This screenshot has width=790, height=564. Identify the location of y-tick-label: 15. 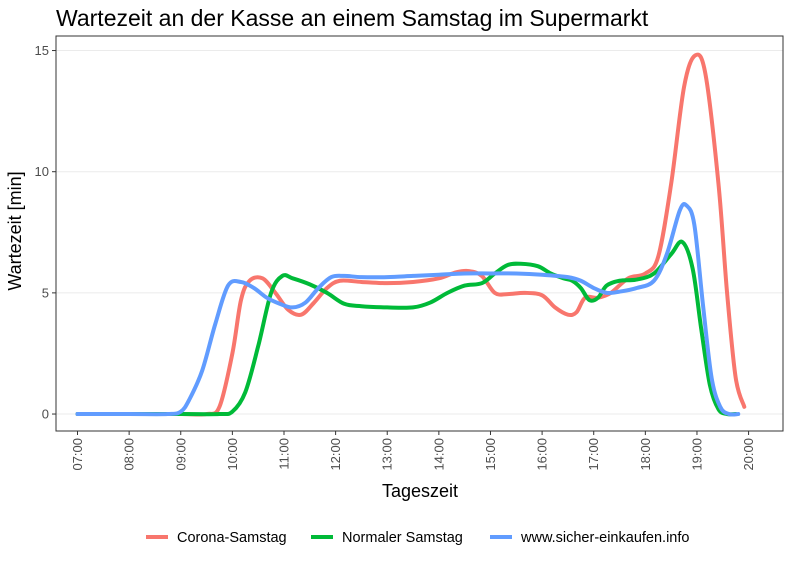
(42, 50).